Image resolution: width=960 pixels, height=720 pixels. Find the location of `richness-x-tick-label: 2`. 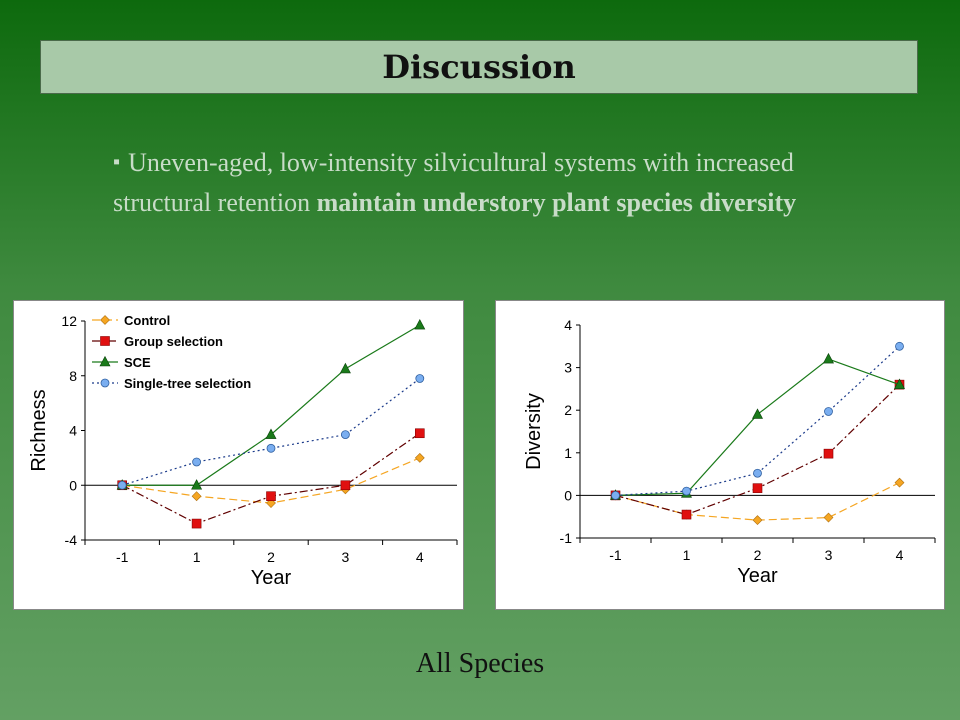

richness-x-tick-label: 2 is located at coordinates (271, 557).